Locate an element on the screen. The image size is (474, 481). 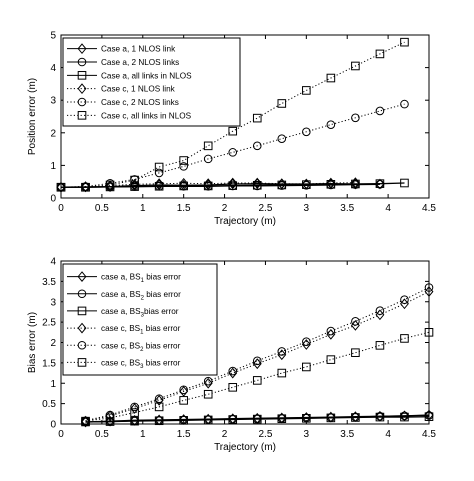
legend-label: Case c, all links in NLOS is located at coordinates (146, 115).